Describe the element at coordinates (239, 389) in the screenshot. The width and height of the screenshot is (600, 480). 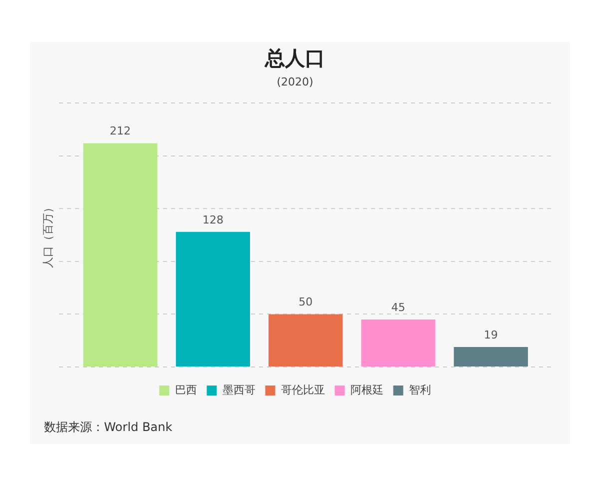
I see `legend-label: 墨西哥` at that location.